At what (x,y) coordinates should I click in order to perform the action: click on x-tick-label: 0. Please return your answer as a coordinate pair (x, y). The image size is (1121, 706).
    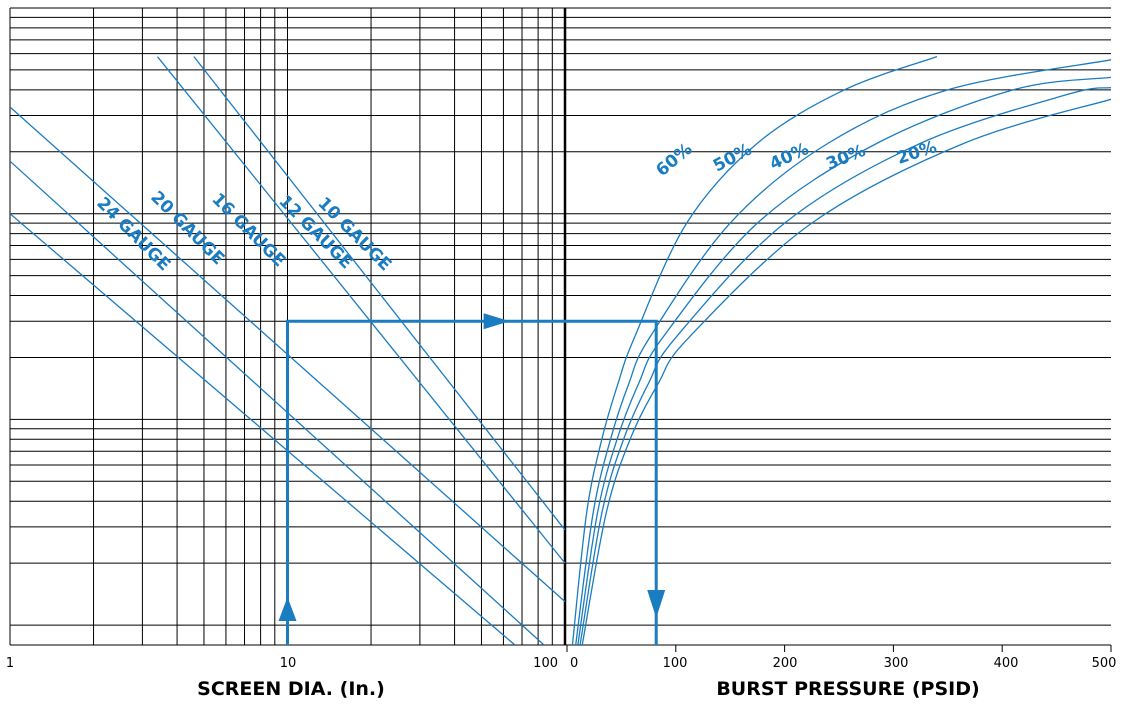
    Looking at the image, I should click on (574, 663).